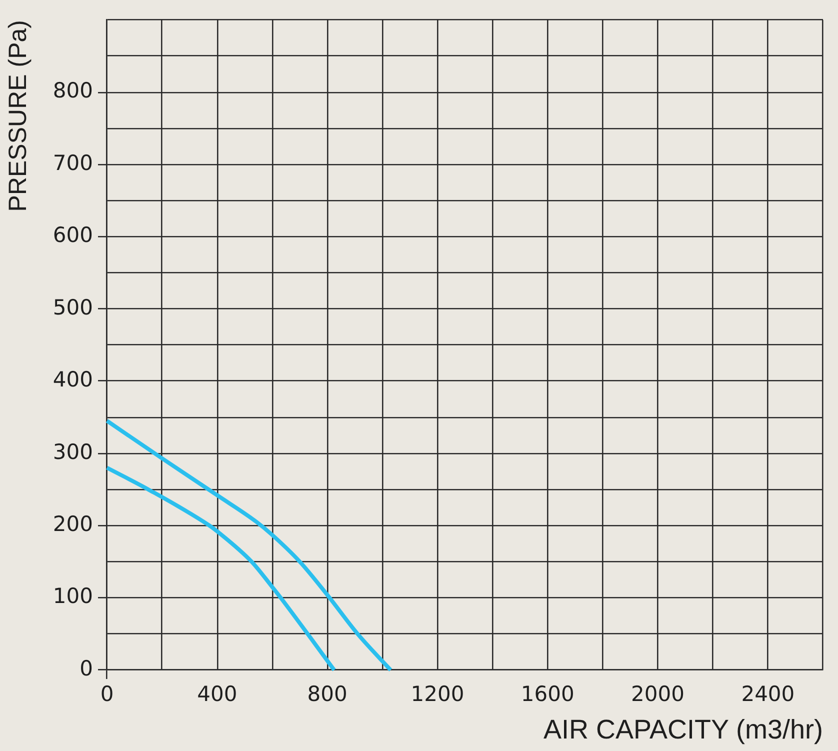 The image size is (838, 751). Describe the element at coordinates (72, 235) in the screenshot. I see `y-tick-label: 600` at that location.